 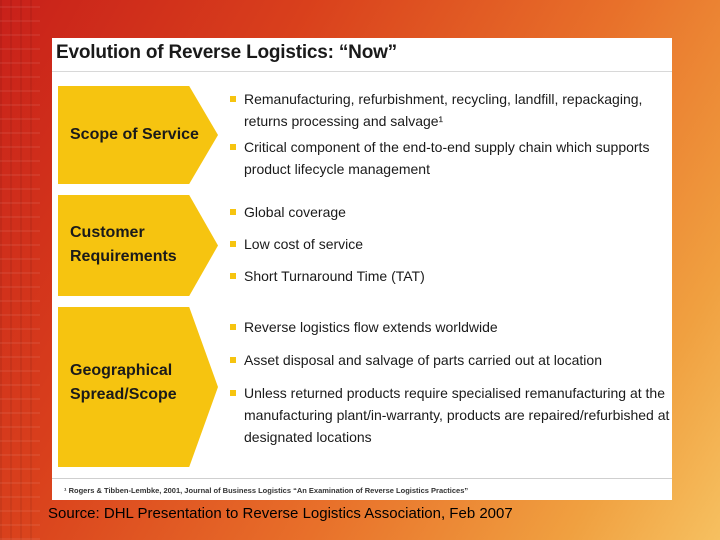 I want to click on bullet-item: Short Turnaround Time (TAT), so click(x=450, y=276).